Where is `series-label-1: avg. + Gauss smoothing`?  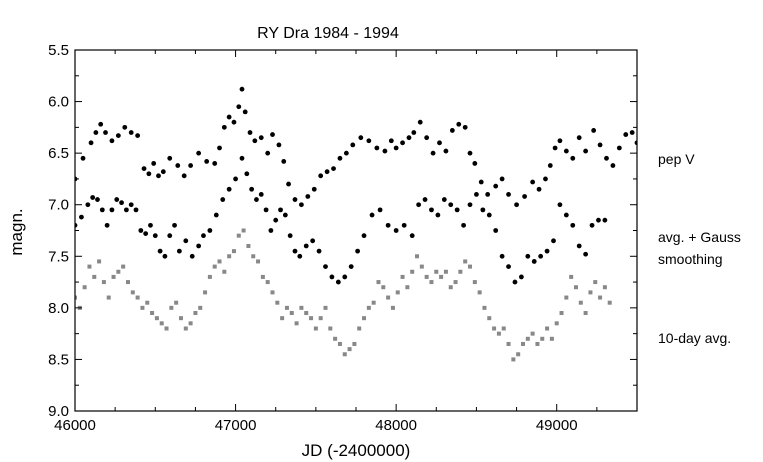
series-label-1: avg. + Gauss smoothing is located at coordinates (699, 248).